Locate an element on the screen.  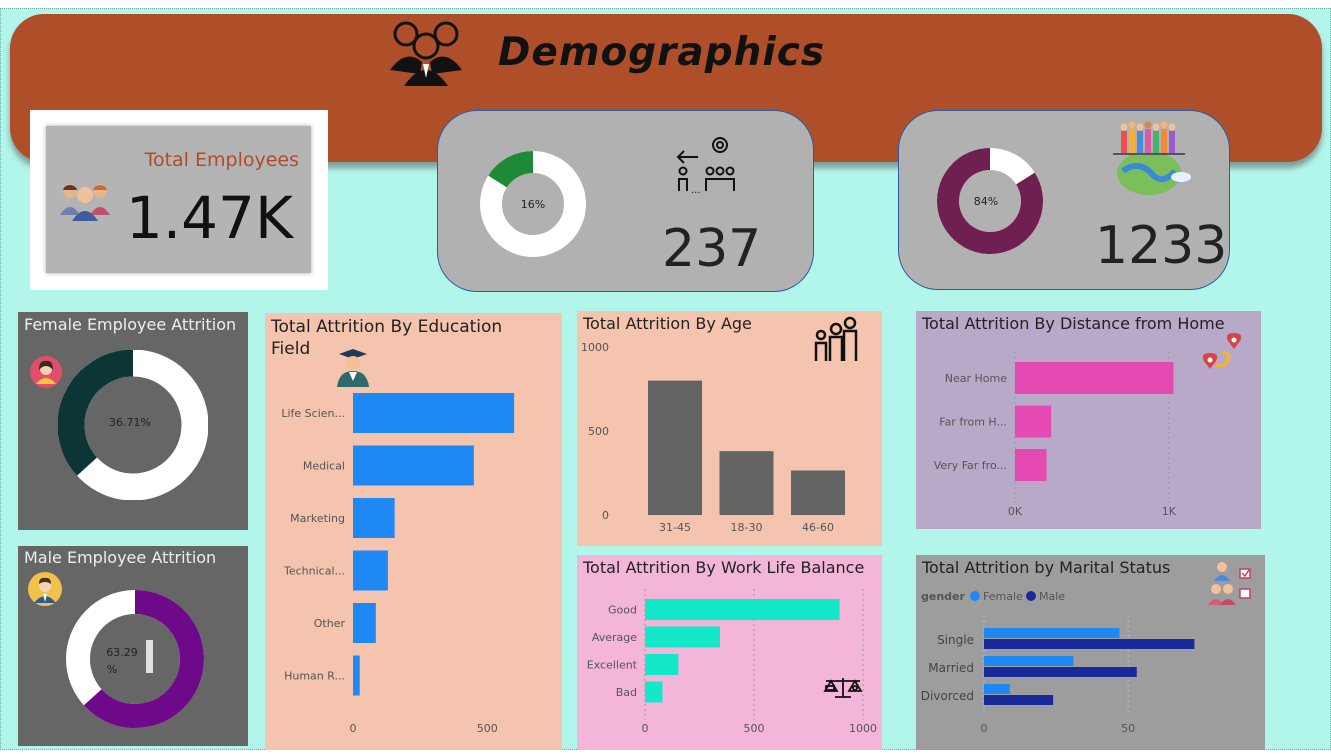
attrition-pct-label: 16% is located at coordinates (533, 204).